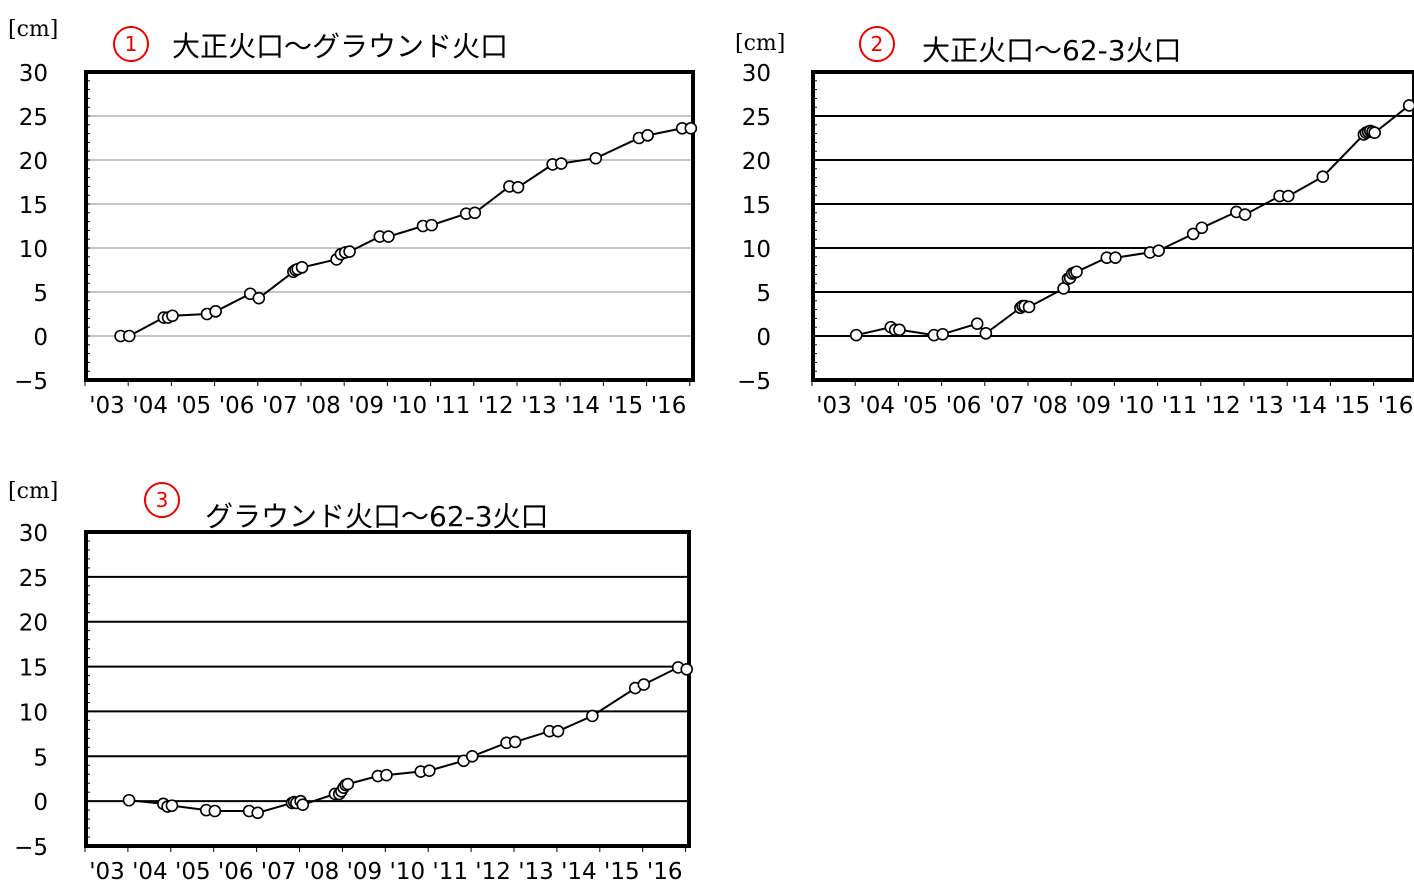  I want to click on x-tick-label: '06, so click(964, 406).